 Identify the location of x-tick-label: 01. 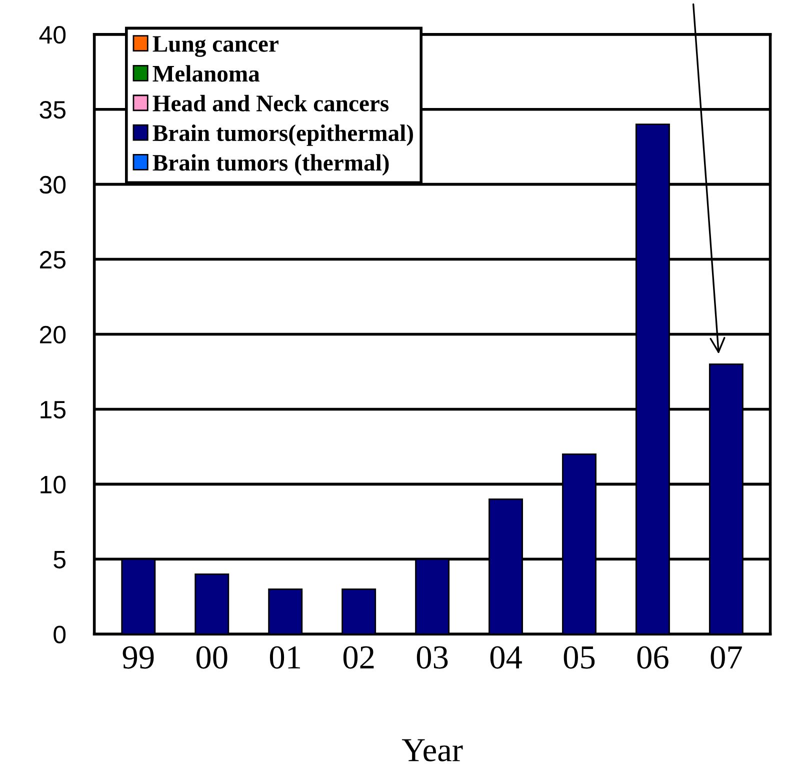
(285, 657).